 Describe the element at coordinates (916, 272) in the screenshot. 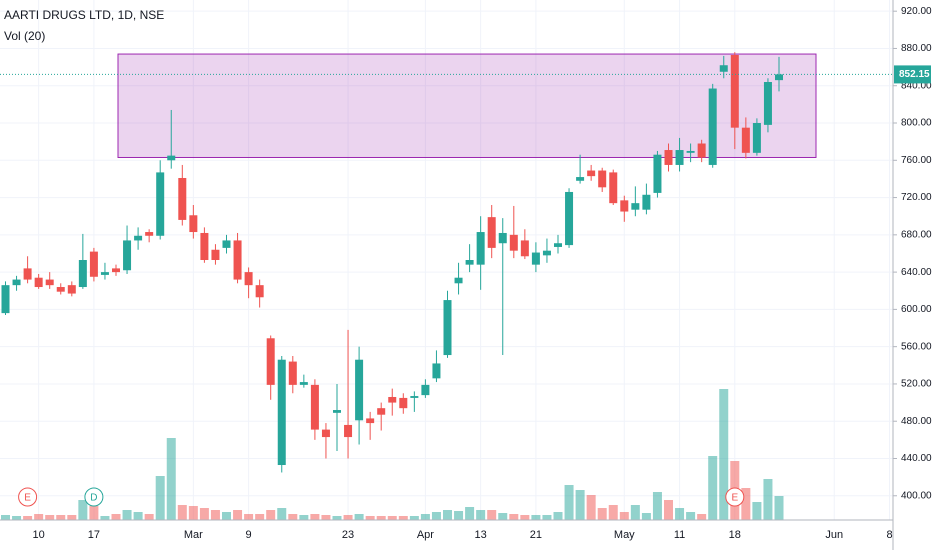

I see `y-tick-label: 640.00` at that location.